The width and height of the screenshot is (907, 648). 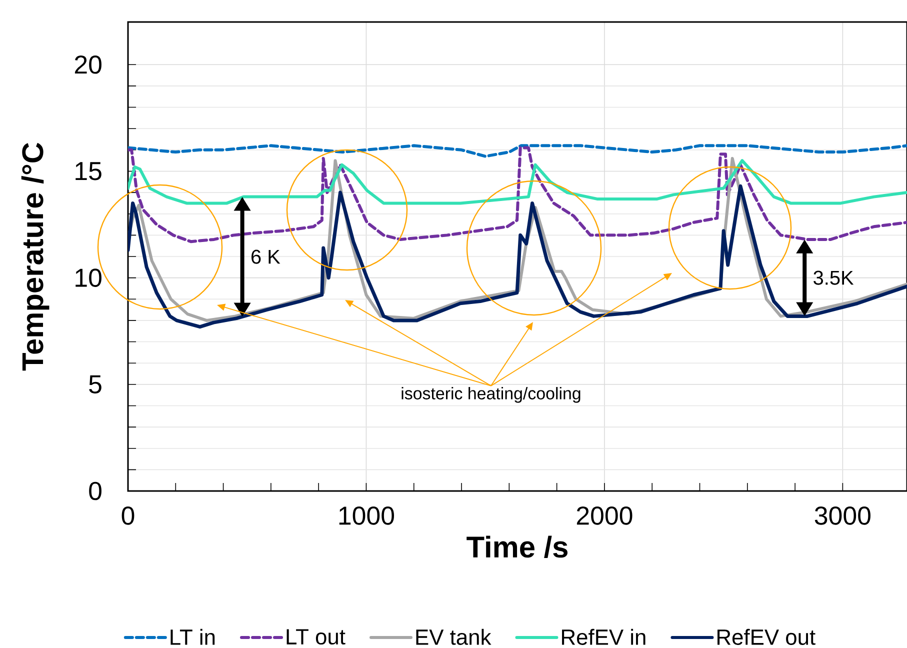 I want to click on y-tick-label: 10, so click(x=89, y=277).